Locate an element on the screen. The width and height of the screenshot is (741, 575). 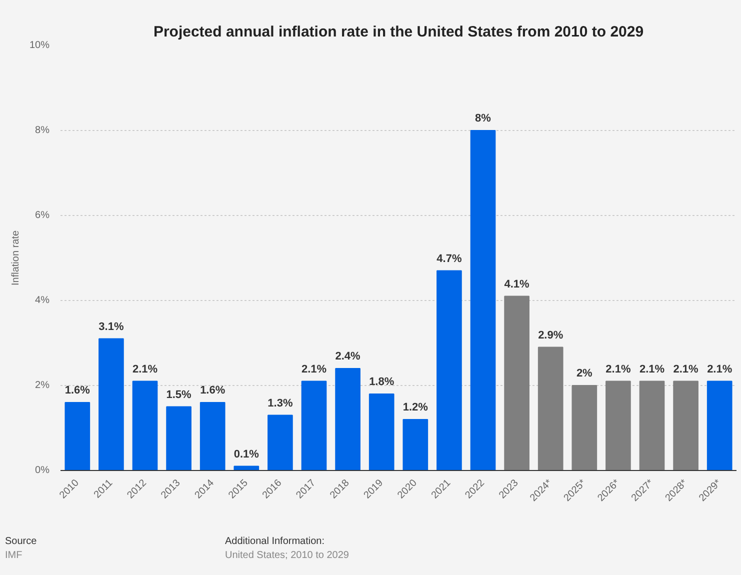
y-tick-label: 6% is located at coordinates (42, 215).